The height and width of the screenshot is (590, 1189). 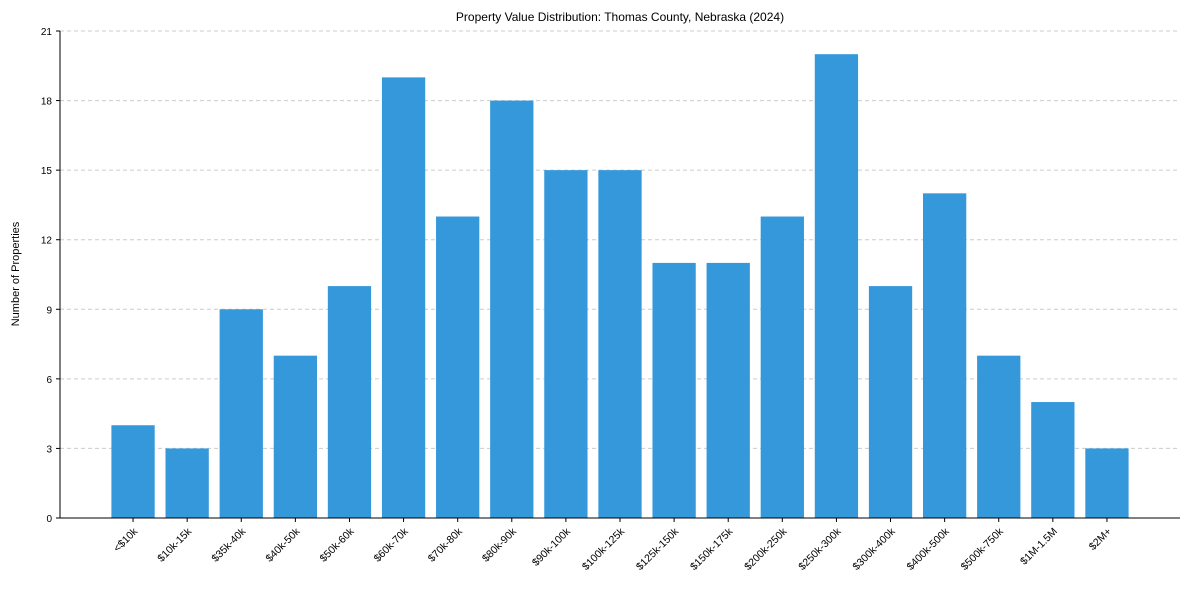 I want to click on x-tick-label: <$10k, so click(x=125, y=539).